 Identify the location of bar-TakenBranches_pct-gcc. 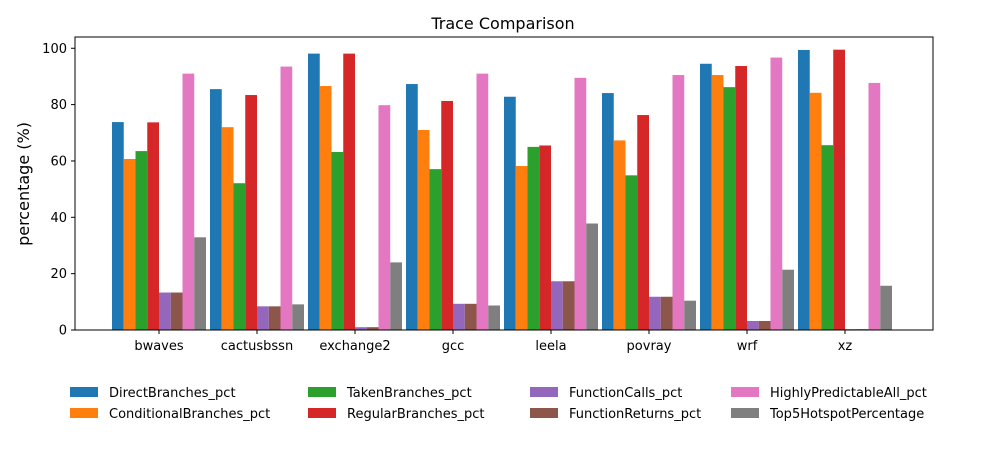
(435, 249).